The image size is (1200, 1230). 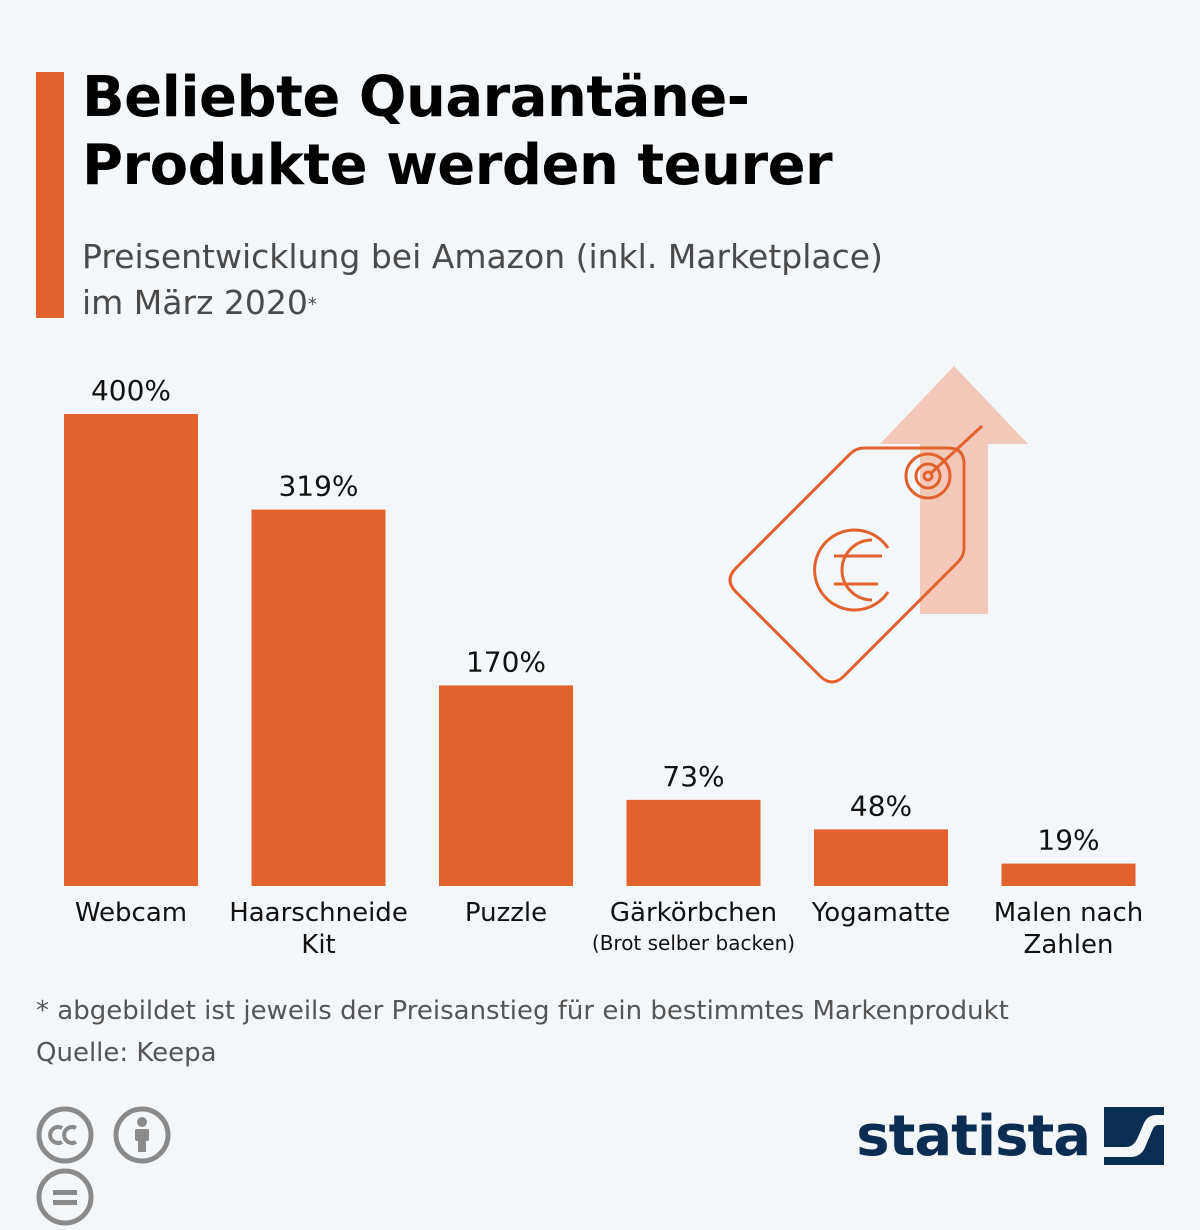 What do you see at coordinates (318, 486) in the screenshot?
I see `value-label-2: 319%` at bounding box center [318, 486].